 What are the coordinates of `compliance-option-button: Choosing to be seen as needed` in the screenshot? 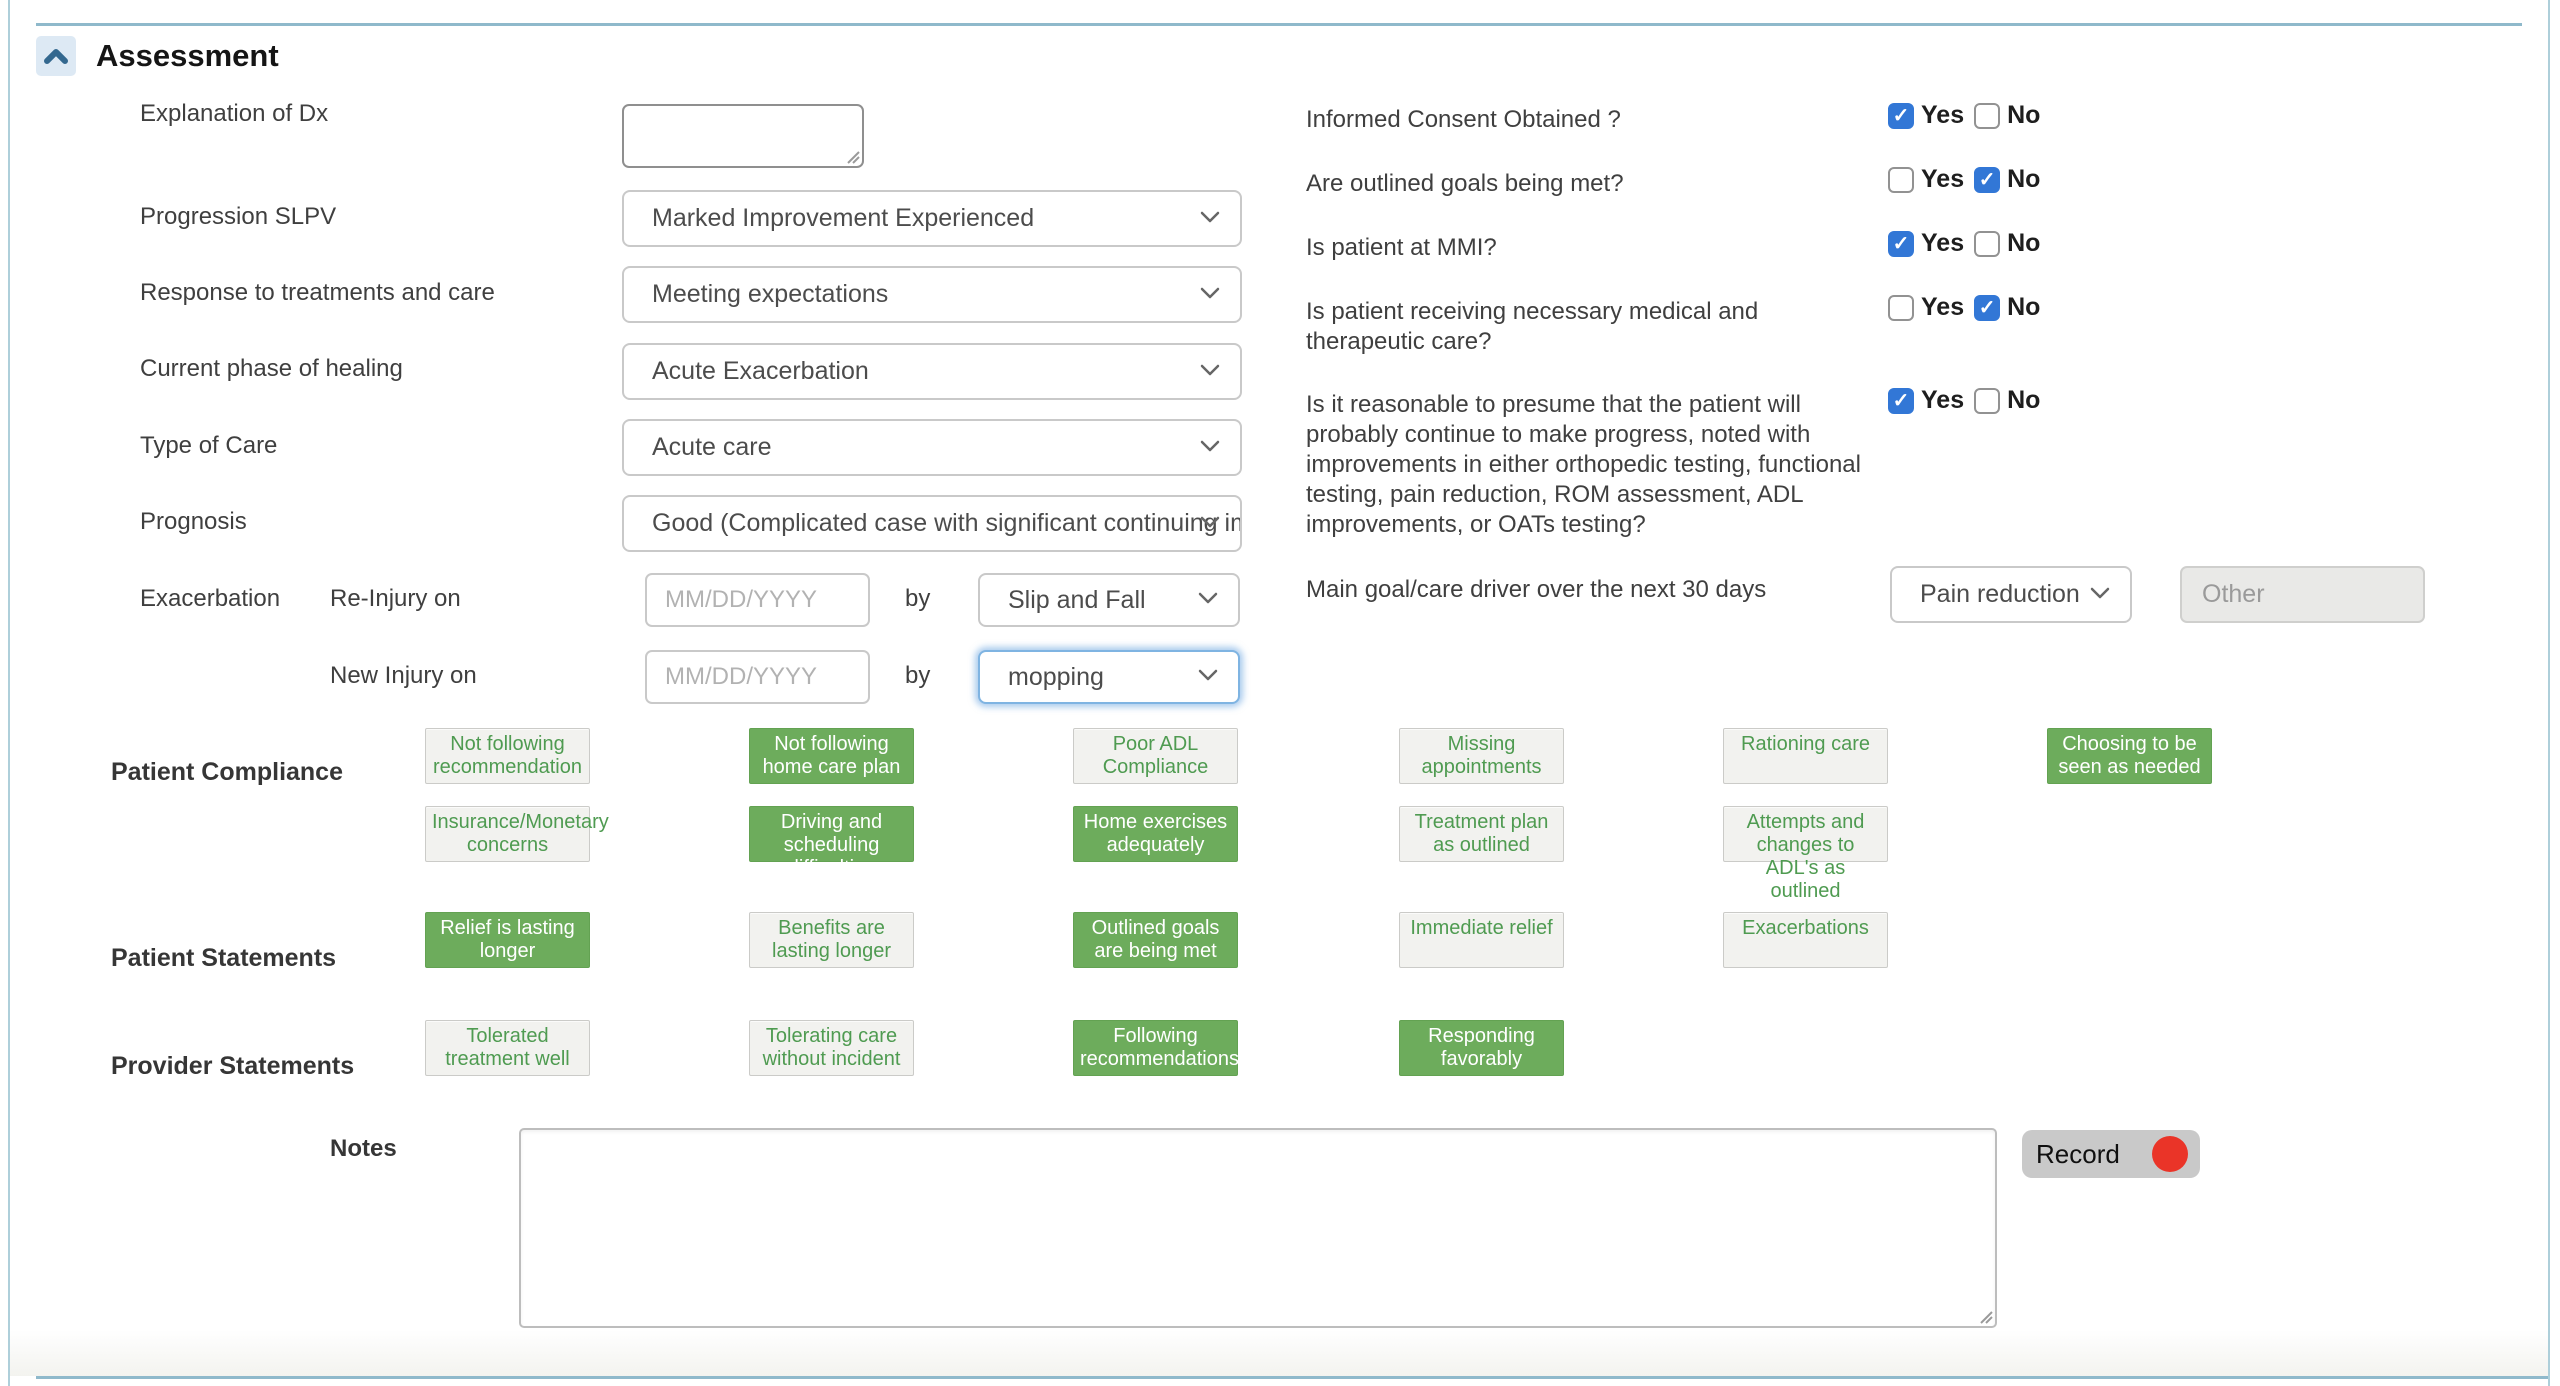 It's located at (2129, 756).